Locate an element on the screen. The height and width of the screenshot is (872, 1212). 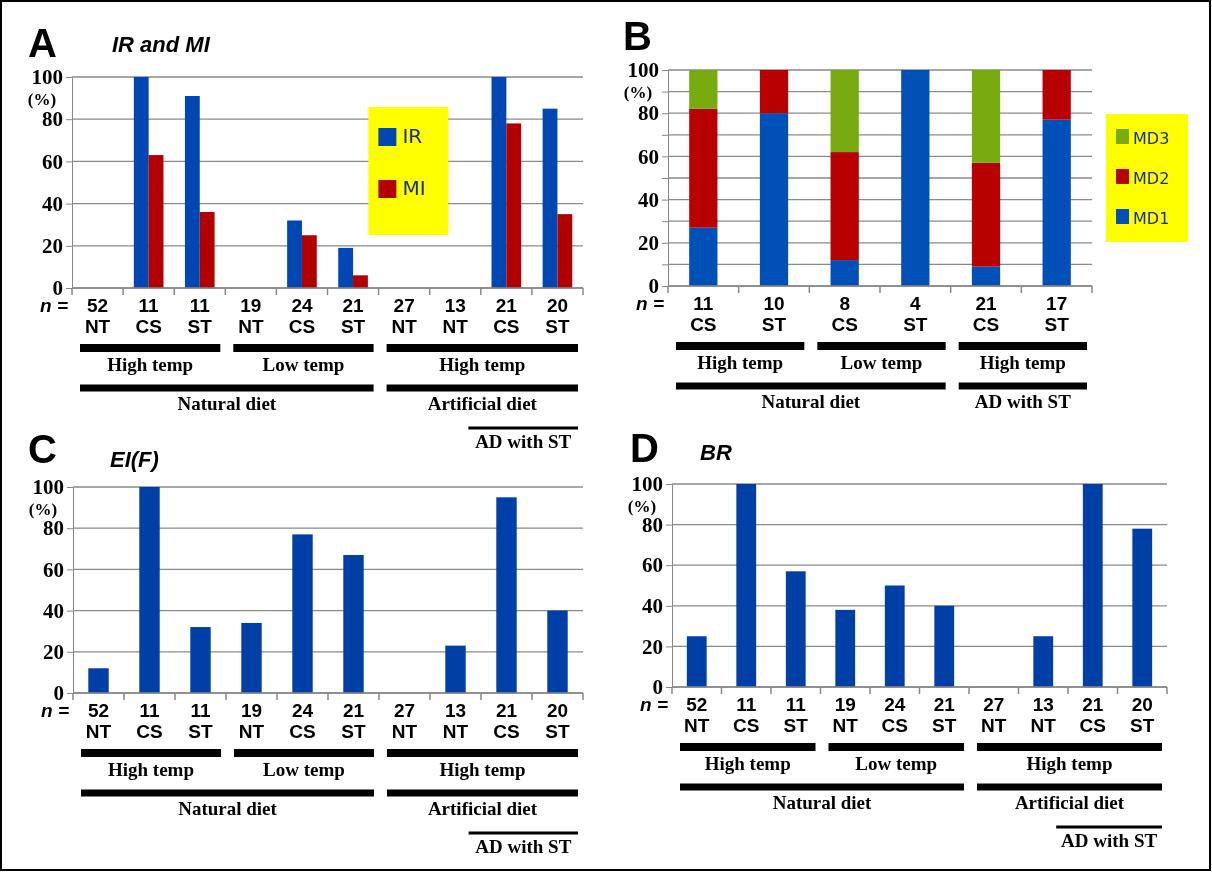
text: C is located at coordinates (42, 449).